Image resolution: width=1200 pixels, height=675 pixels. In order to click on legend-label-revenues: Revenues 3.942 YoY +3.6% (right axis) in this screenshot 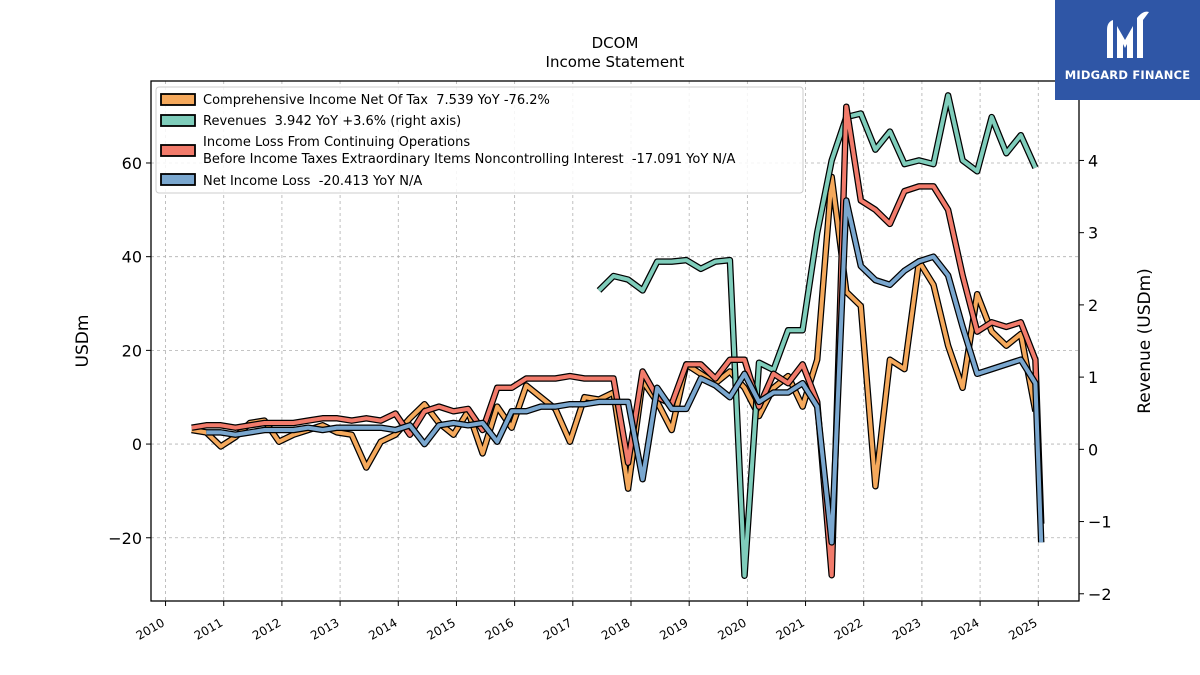, I will do `click(332, 121)`.